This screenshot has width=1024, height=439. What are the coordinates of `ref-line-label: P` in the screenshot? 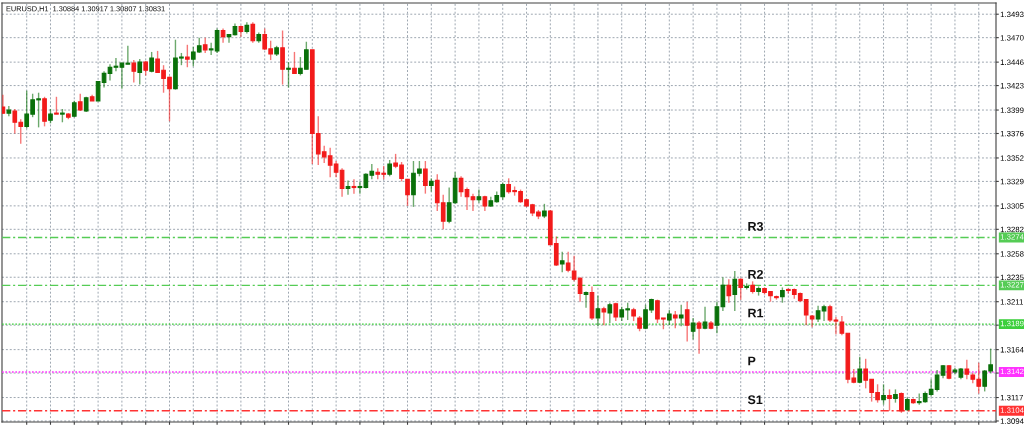 It's located at (752, 361).